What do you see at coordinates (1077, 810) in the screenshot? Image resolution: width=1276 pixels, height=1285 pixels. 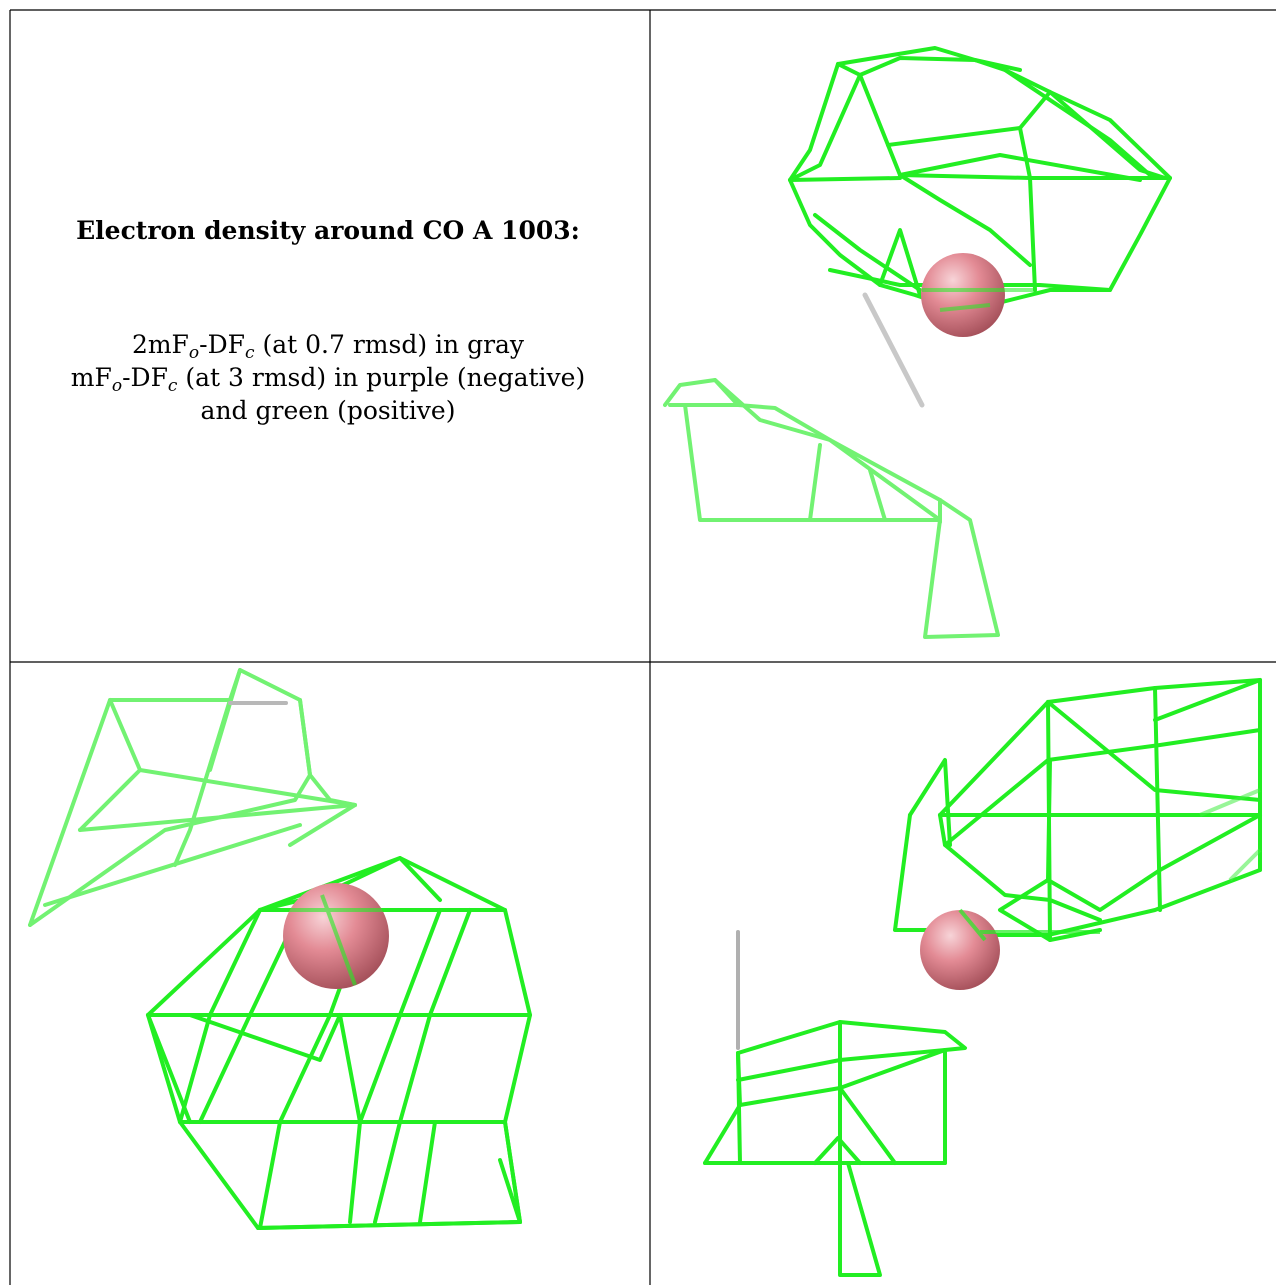 I see `mesh-positive-bottom-right` at bounding box center [1077, 810].